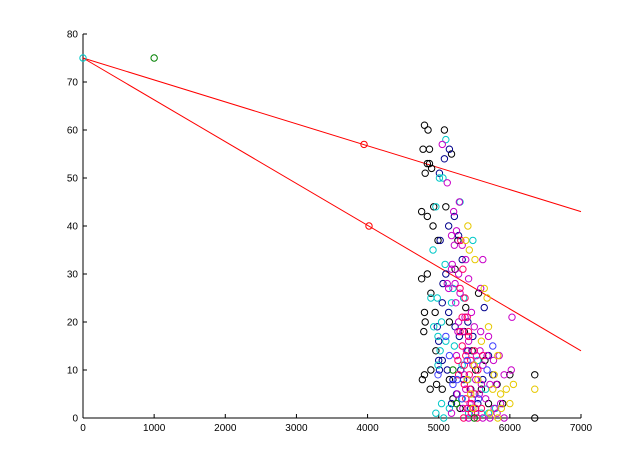 This screenshot has width=642, height=471. Describe the element at coordinates (73, 371) in the screenshot. I see `y-tick-label: 10` at that location.